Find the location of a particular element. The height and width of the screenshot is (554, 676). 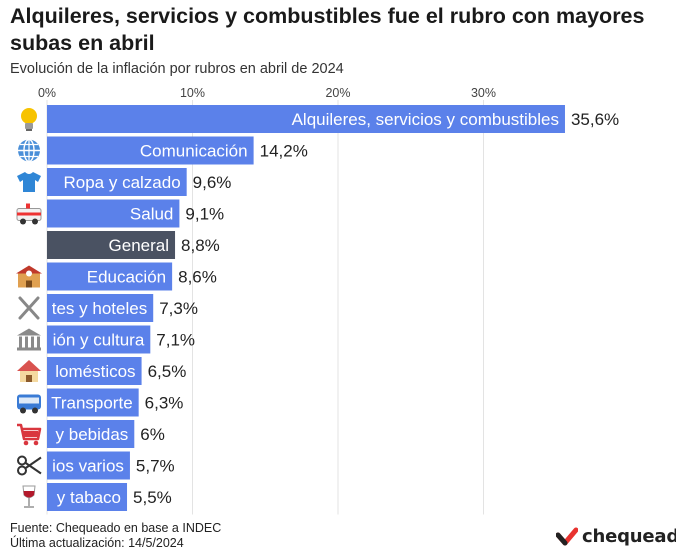

value-label: 6,5% is located at coordinates (167, 371).